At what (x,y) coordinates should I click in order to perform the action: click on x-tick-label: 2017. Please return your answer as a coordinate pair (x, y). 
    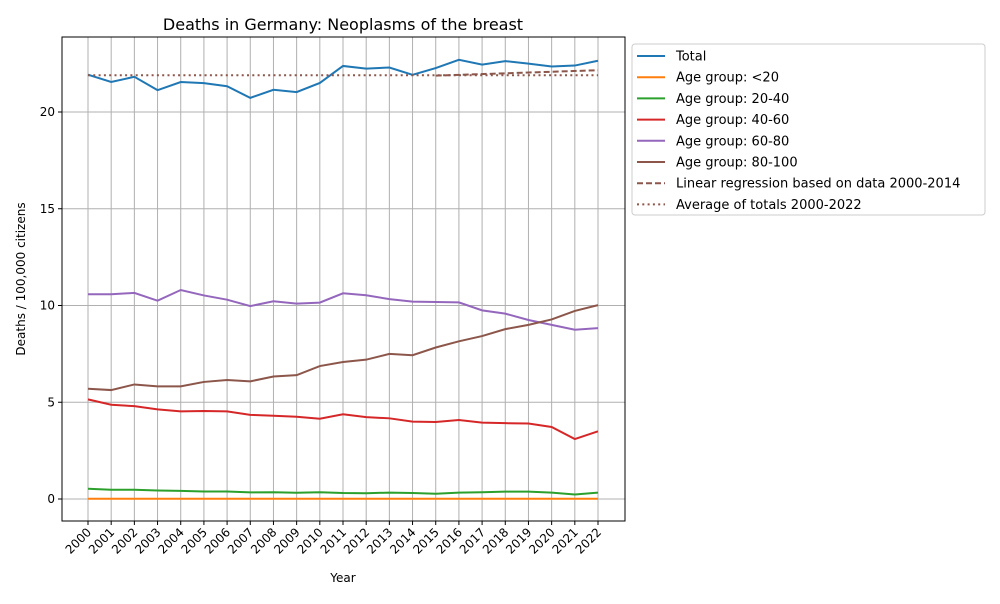
    Looking at the image, I should click on (472, 540).